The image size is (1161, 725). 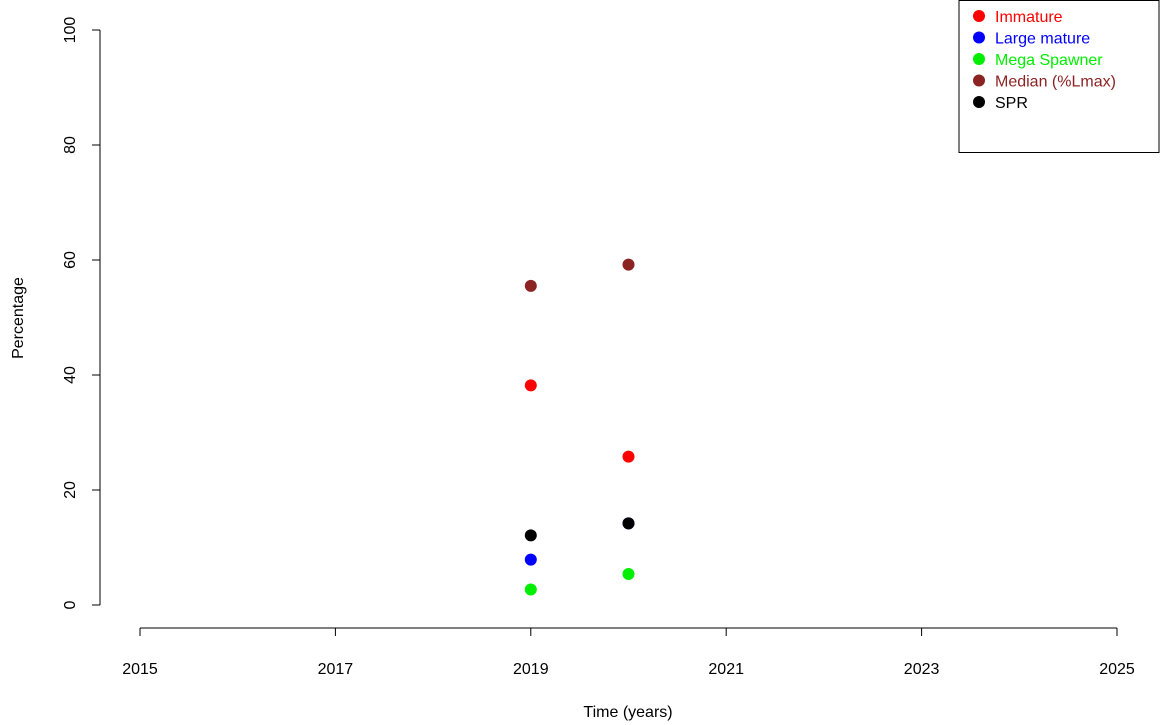 I want to click on legend-entry: Large mature, so click(x=1042, y=39).